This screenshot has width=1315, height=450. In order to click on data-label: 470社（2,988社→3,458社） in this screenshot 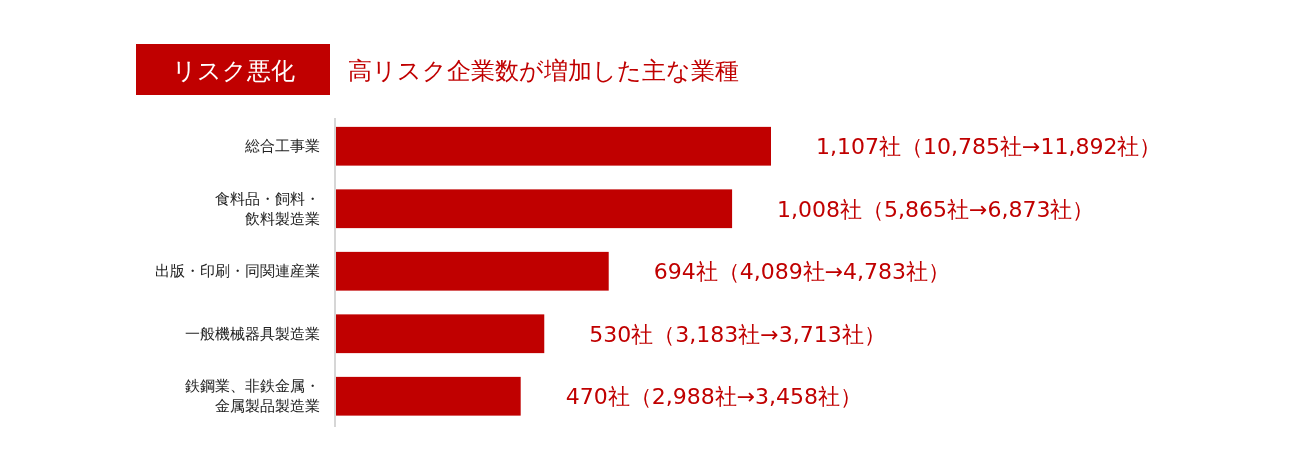, I will do `click(714, 397)`.